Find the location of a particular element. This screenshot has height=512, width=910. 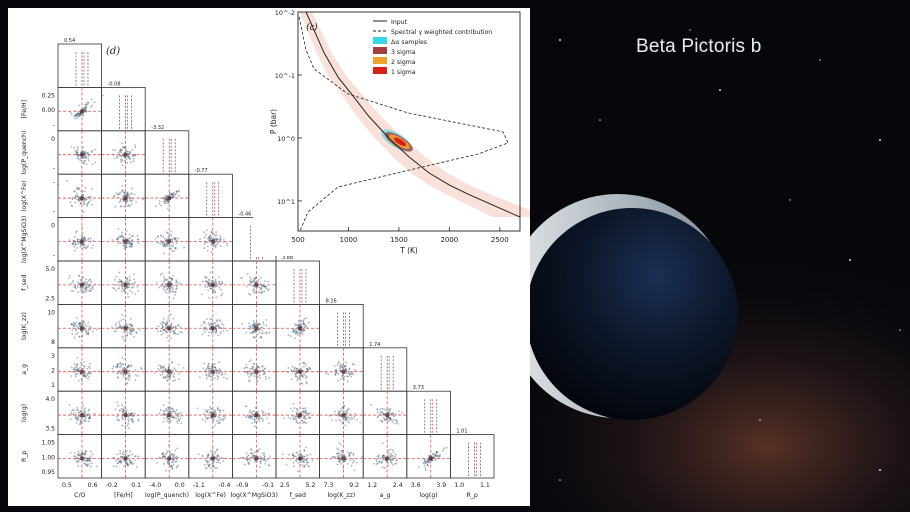

corner-density-core is located at coordinates (82, 285).